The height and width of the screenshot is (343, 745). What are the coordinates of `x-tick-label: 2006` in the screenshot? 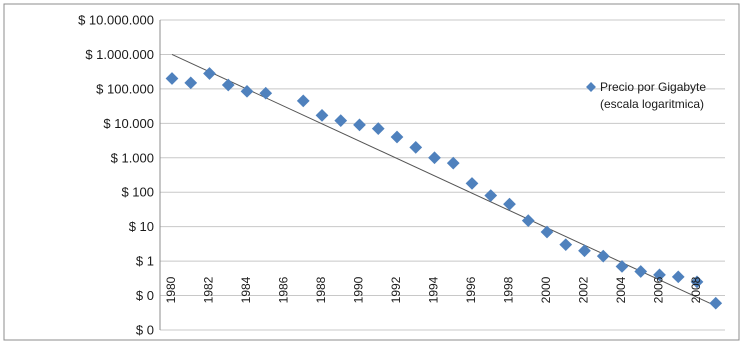 It's located at (659, 289).